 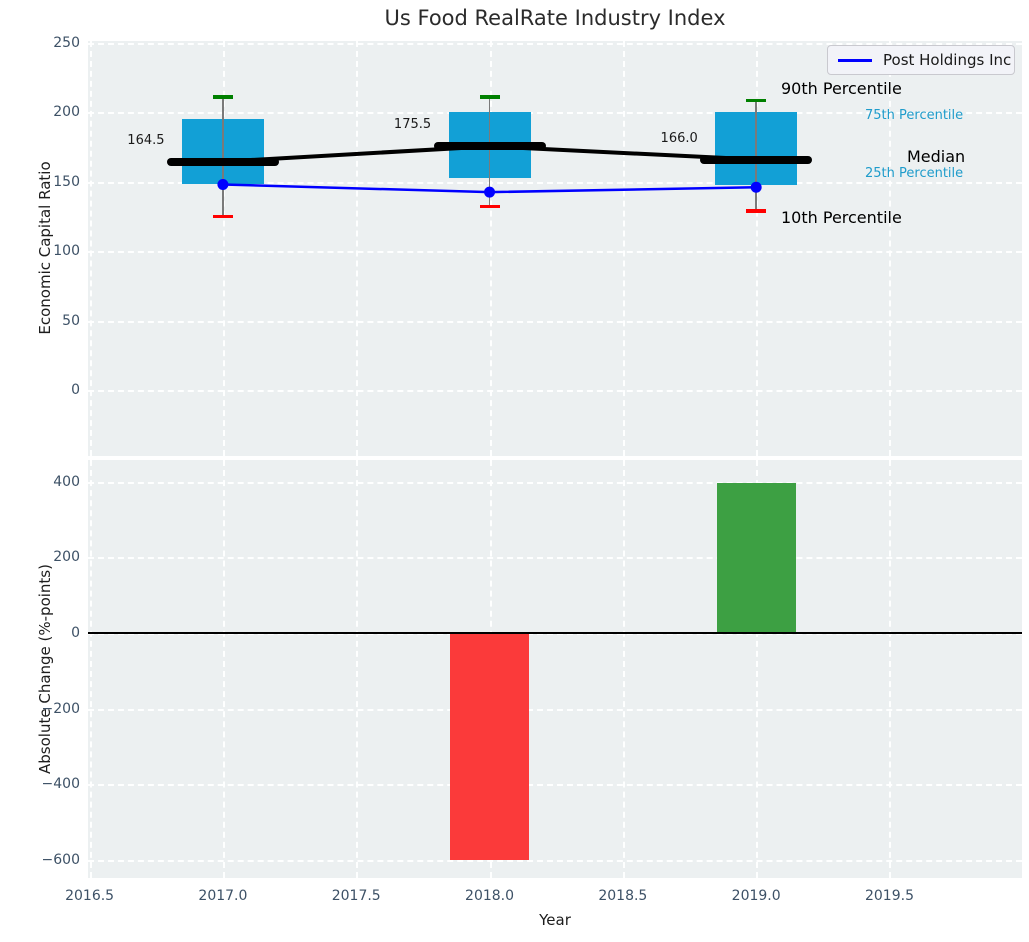 I want to click on x-tick-label: 2018.0, so click(x=490, y=896).